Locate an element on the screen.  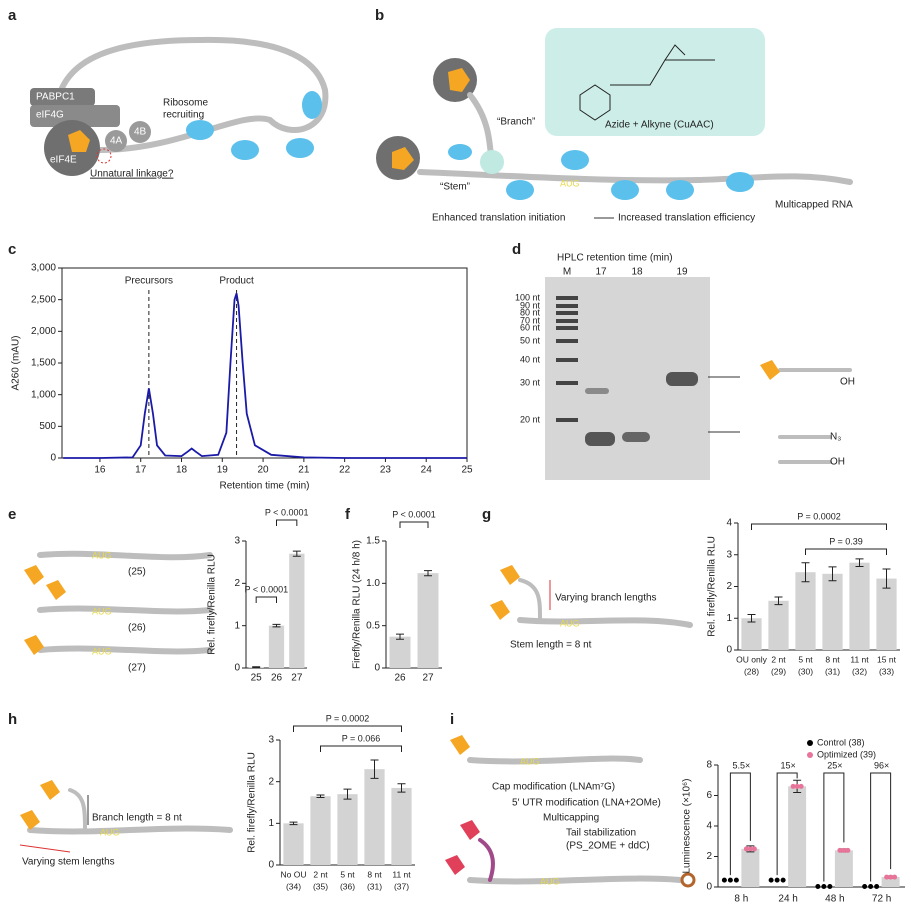
label: Branch length = 8 nt is located at coordinates (137, 818).